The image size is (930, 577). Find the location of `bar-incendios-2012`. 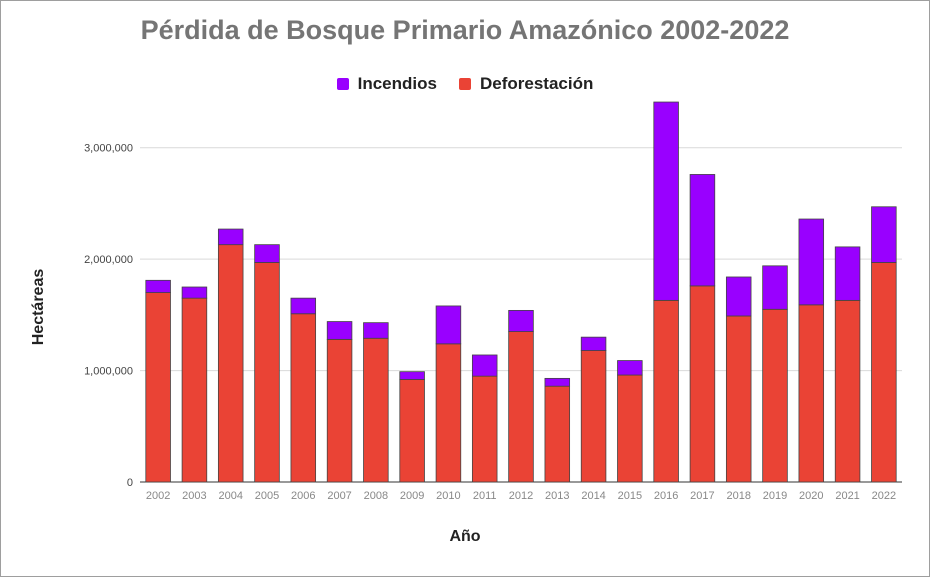

bar-incendios-2012 is located at coordinates (521, 320).